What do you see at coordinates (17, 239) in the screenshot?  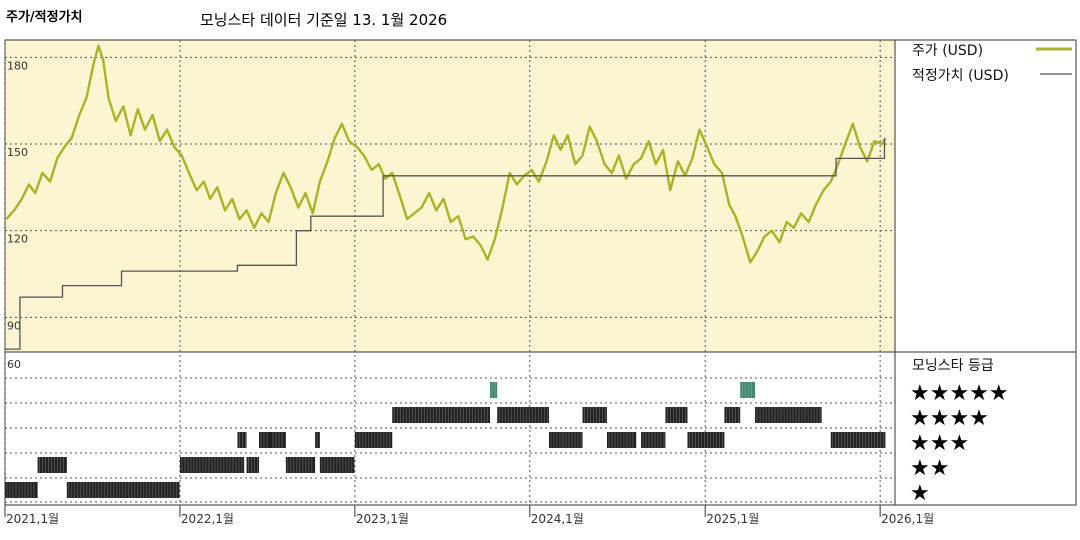 I see `y-tick-label: 120` at bounding box center [17, 239].